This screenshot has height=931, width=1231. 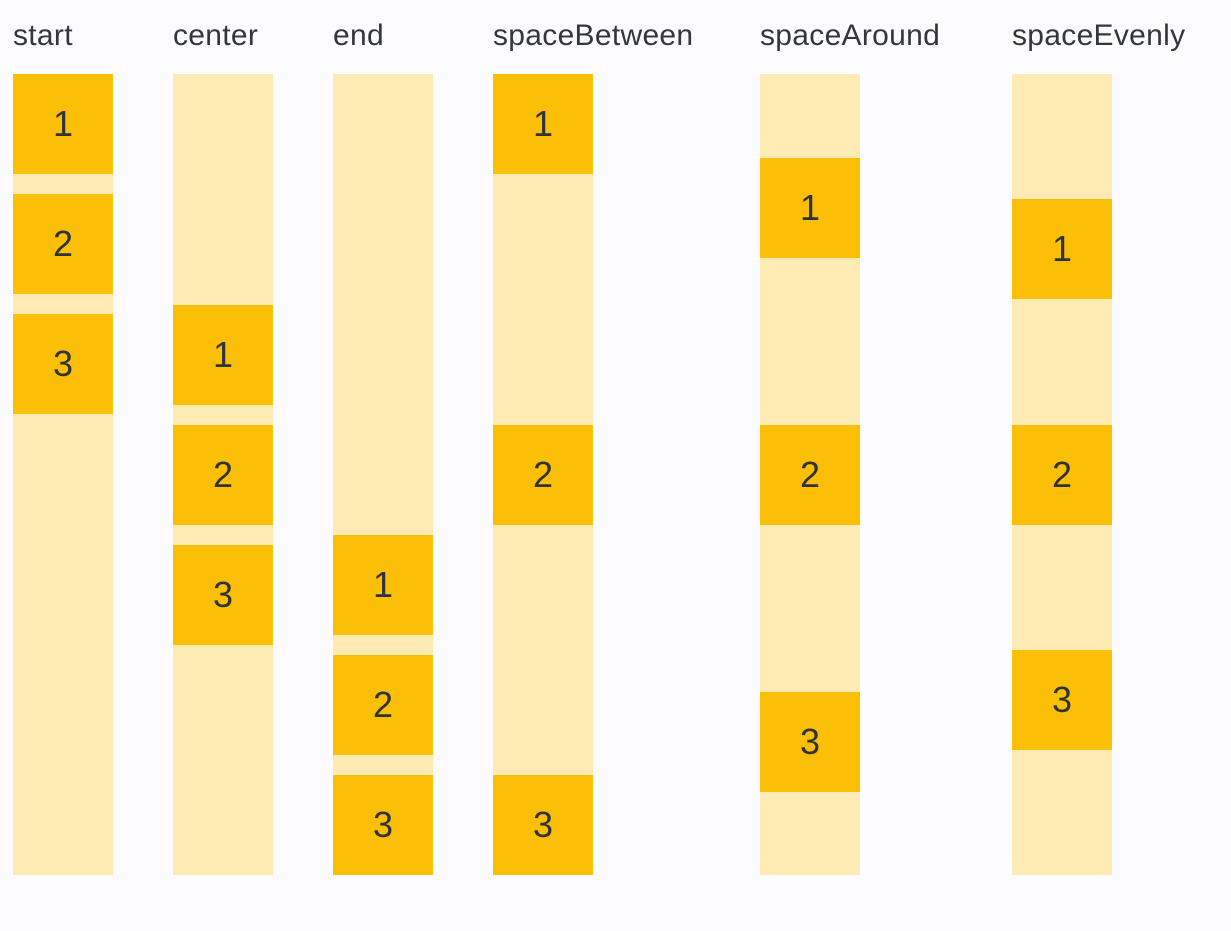 I want to click on flex-container-space-around: 1 2 3, so click(x=810, y=474).